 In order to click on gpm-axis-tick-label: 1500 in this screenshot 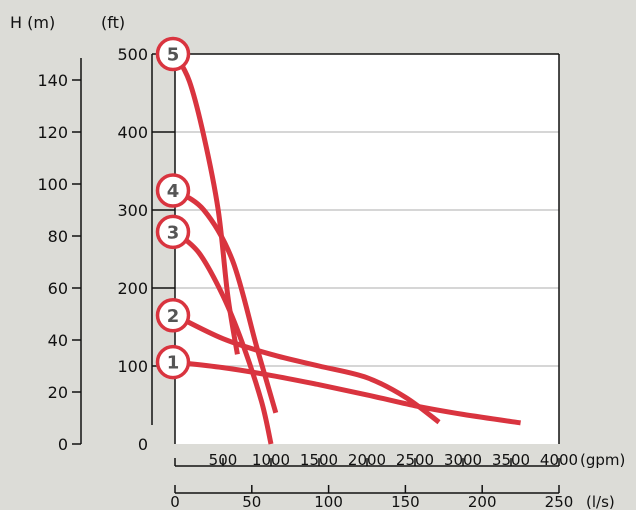, I will do `click(319, 460)`.